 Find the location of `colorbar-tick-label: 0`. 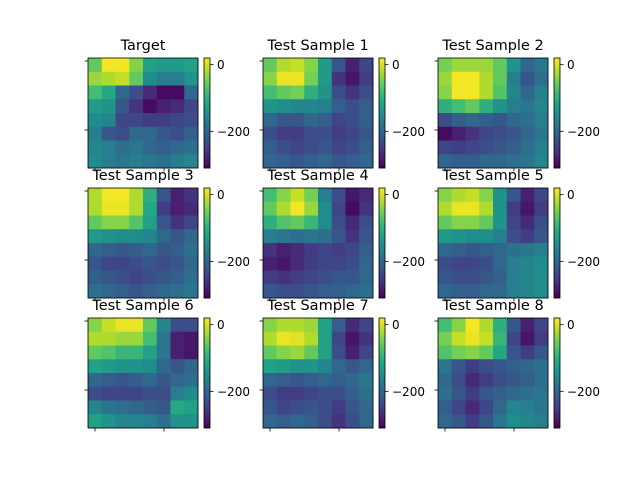

colorbar-tick-label: 0 is located at coordinates (221, 65).